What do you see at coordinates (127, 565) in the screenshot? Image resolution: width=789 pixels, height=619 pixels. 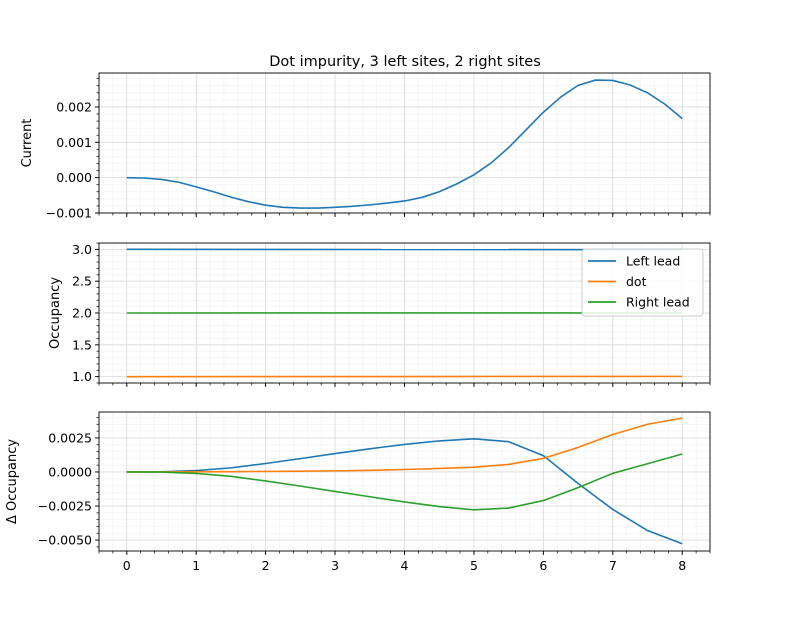 I see `x-tick-label: 0` at bounding box center [127, 565].